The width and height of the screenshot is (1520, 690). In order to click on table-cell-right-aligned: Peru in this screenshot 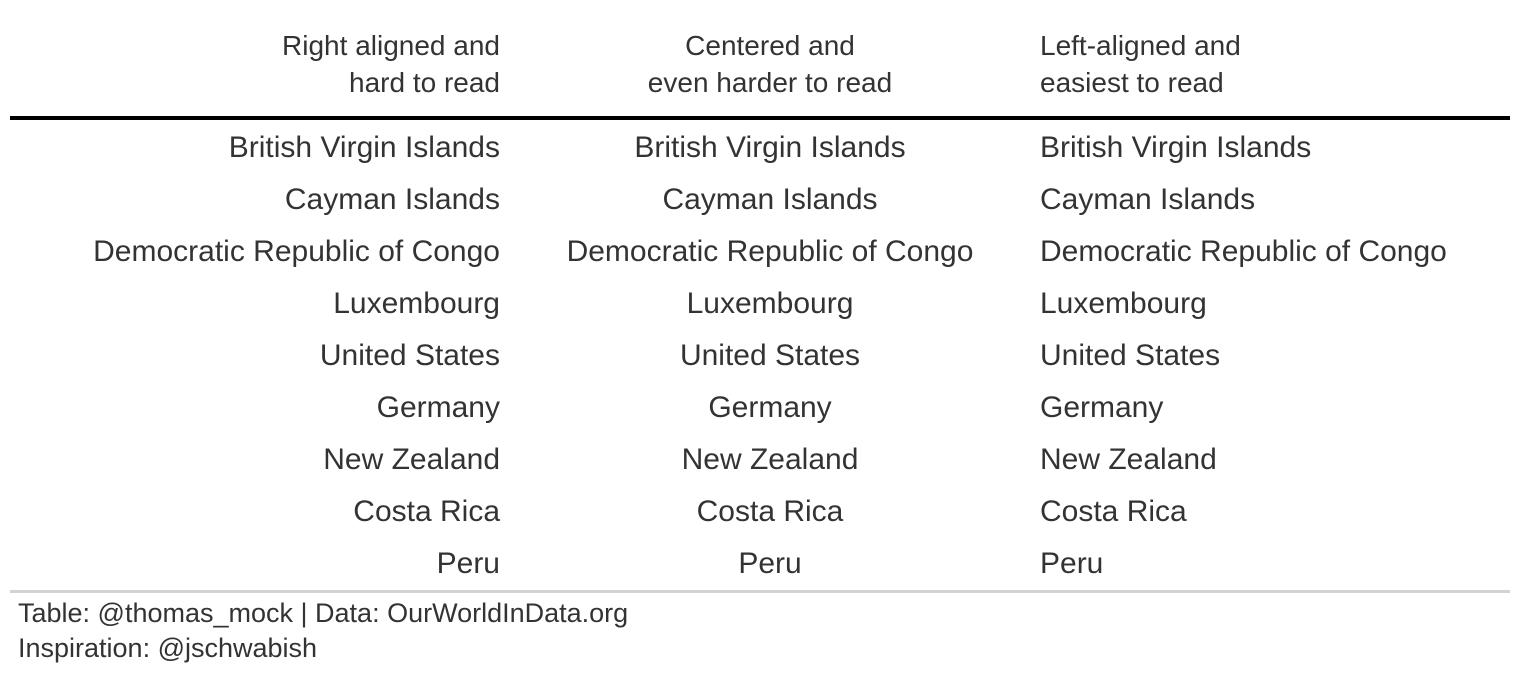, I will do `click(265, 565)`.